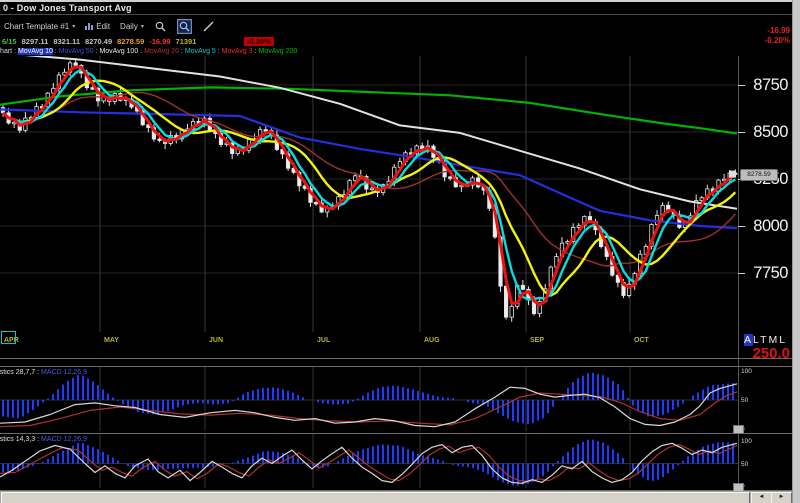 This screenshot has width=800, height=503. Describe the element at coordinates (770, 131) in the screenshot. I see `price-tick-label: 8500` at that location.